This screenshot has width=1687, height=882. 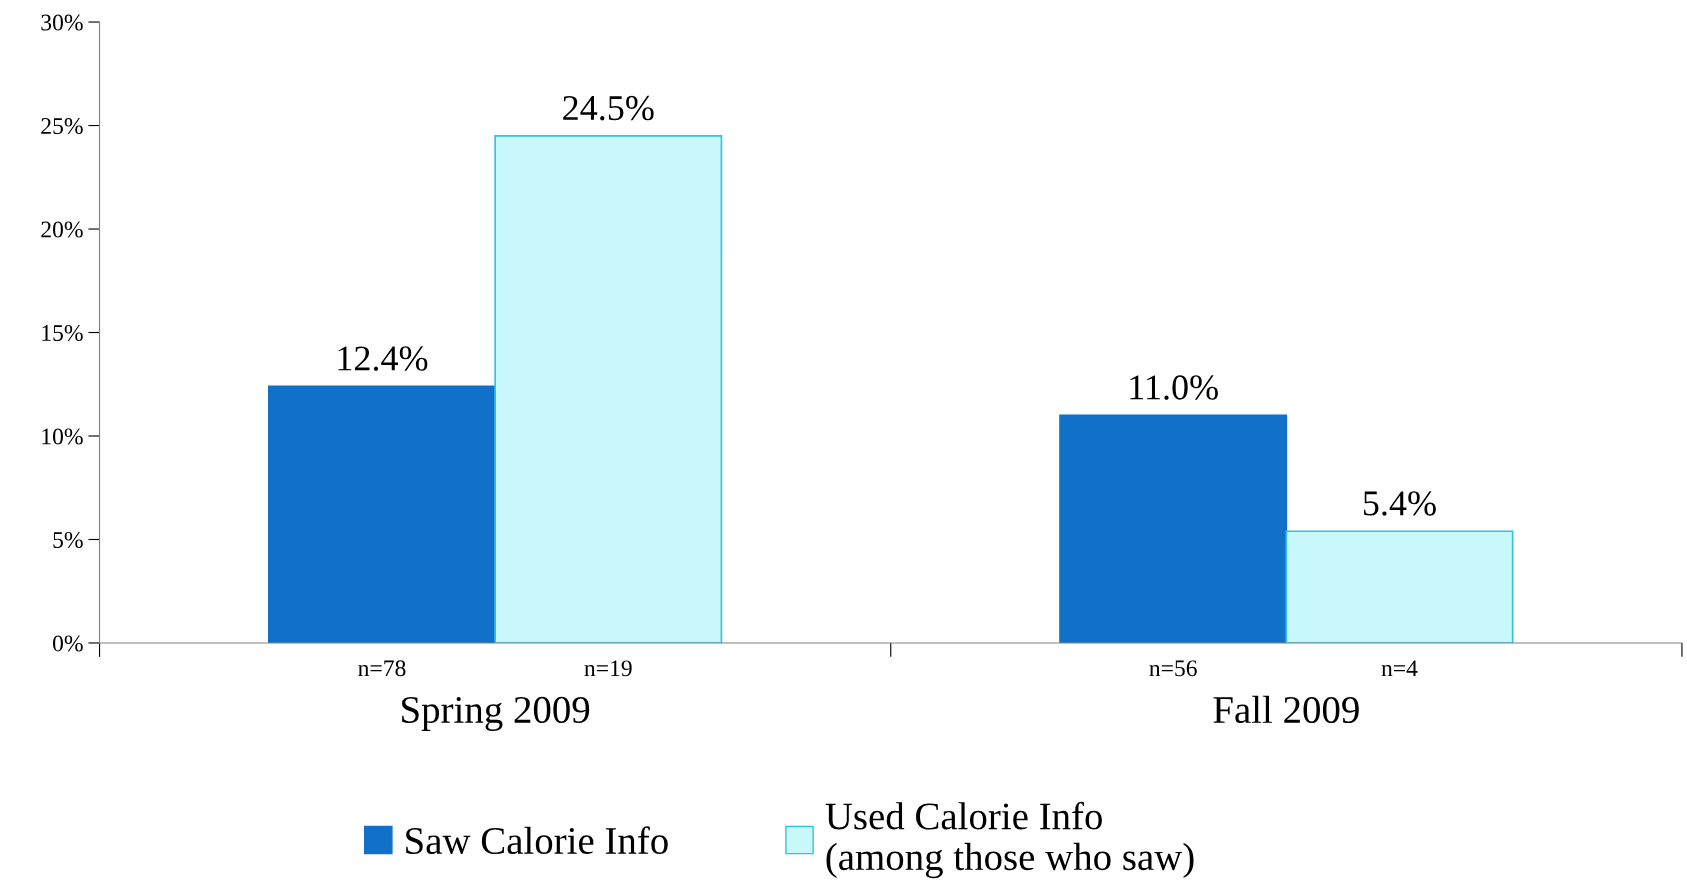 What do you see at coordinates (1399, 503) in the screenshot?
I see `data-label: 5.4%` at bounding box center [1399, 503].